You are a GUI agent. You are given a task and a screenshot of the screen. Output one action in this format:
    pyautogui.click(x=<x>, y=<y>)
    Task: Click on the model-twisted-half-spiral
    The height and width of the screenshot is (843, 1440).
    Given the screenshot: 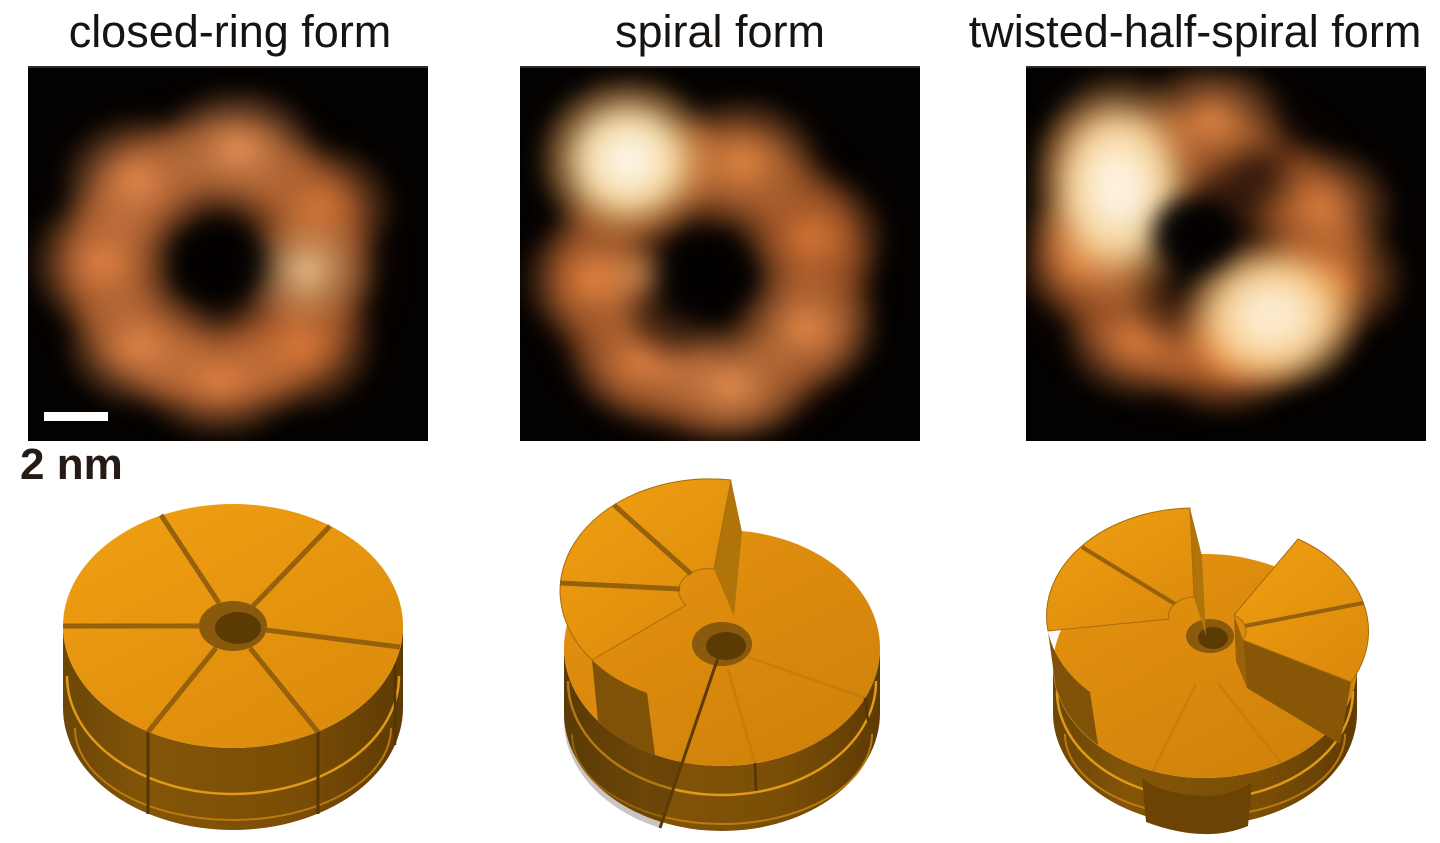 What is the action you would take?
    pyautogui.click(x=1207, y=671)
    